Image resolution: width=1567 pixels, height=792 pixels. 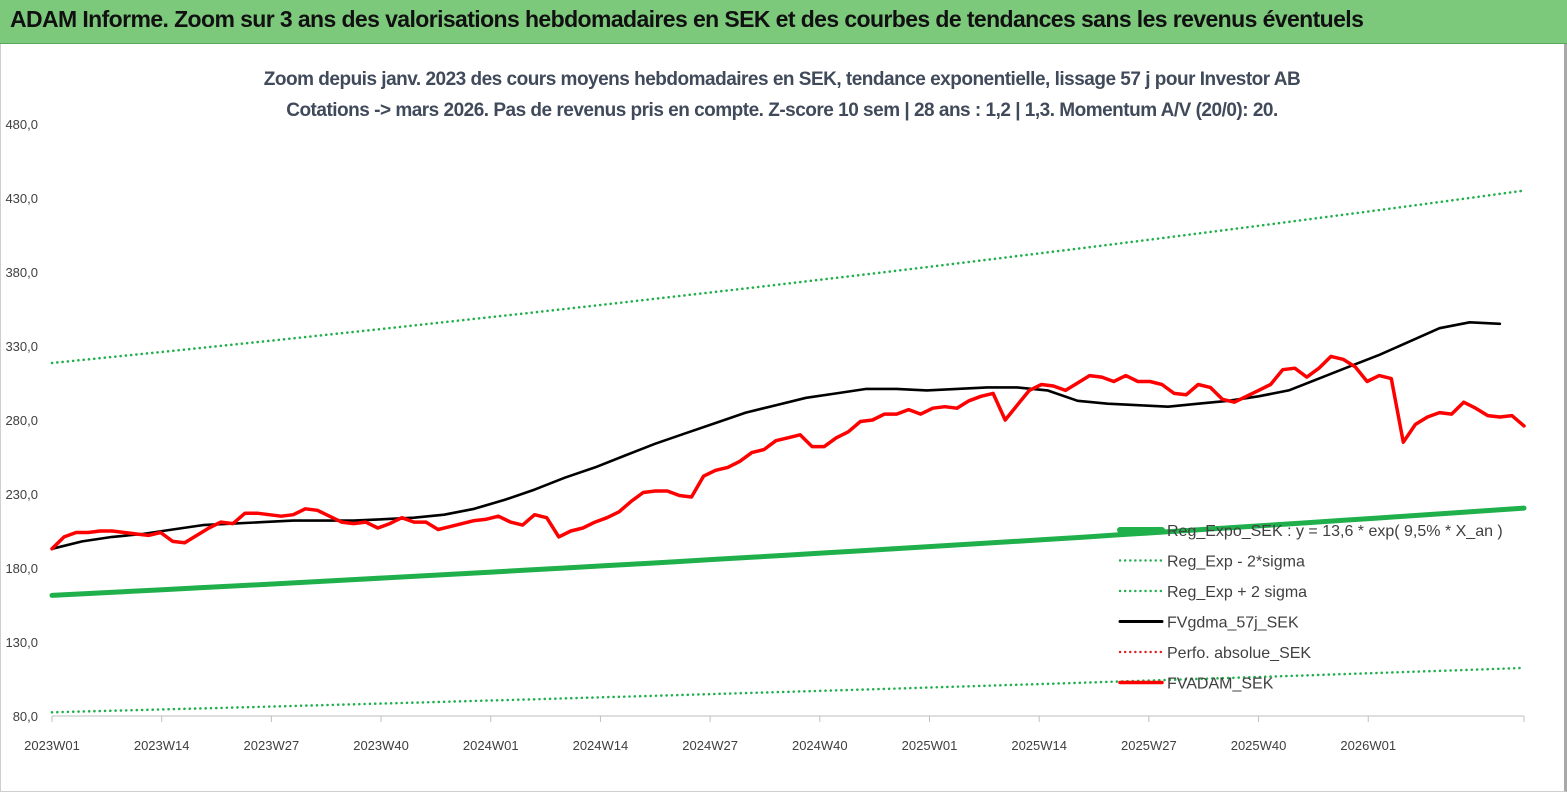 I want to click on y-tick-label: 130,0, so click(x=21, y=642).